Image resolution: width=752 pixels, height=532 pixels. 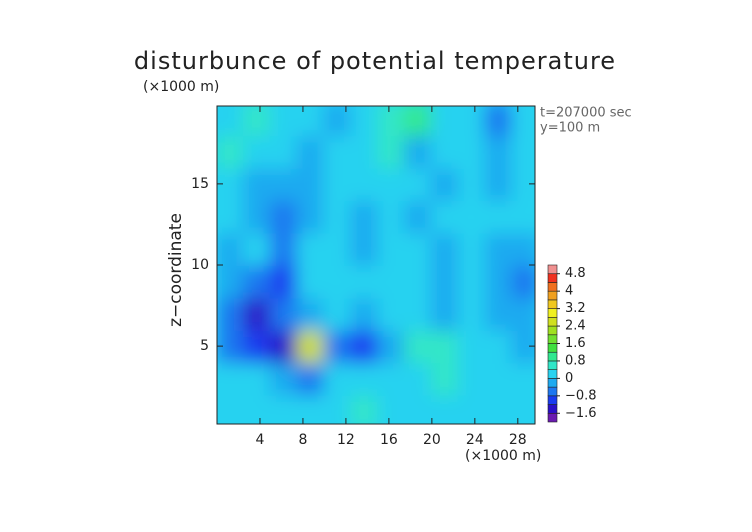 What do you see at coordinates (575, 326) in the screenshot?
I see `colorbar-tick-label: 2.4` at bounding box center [575, 326].